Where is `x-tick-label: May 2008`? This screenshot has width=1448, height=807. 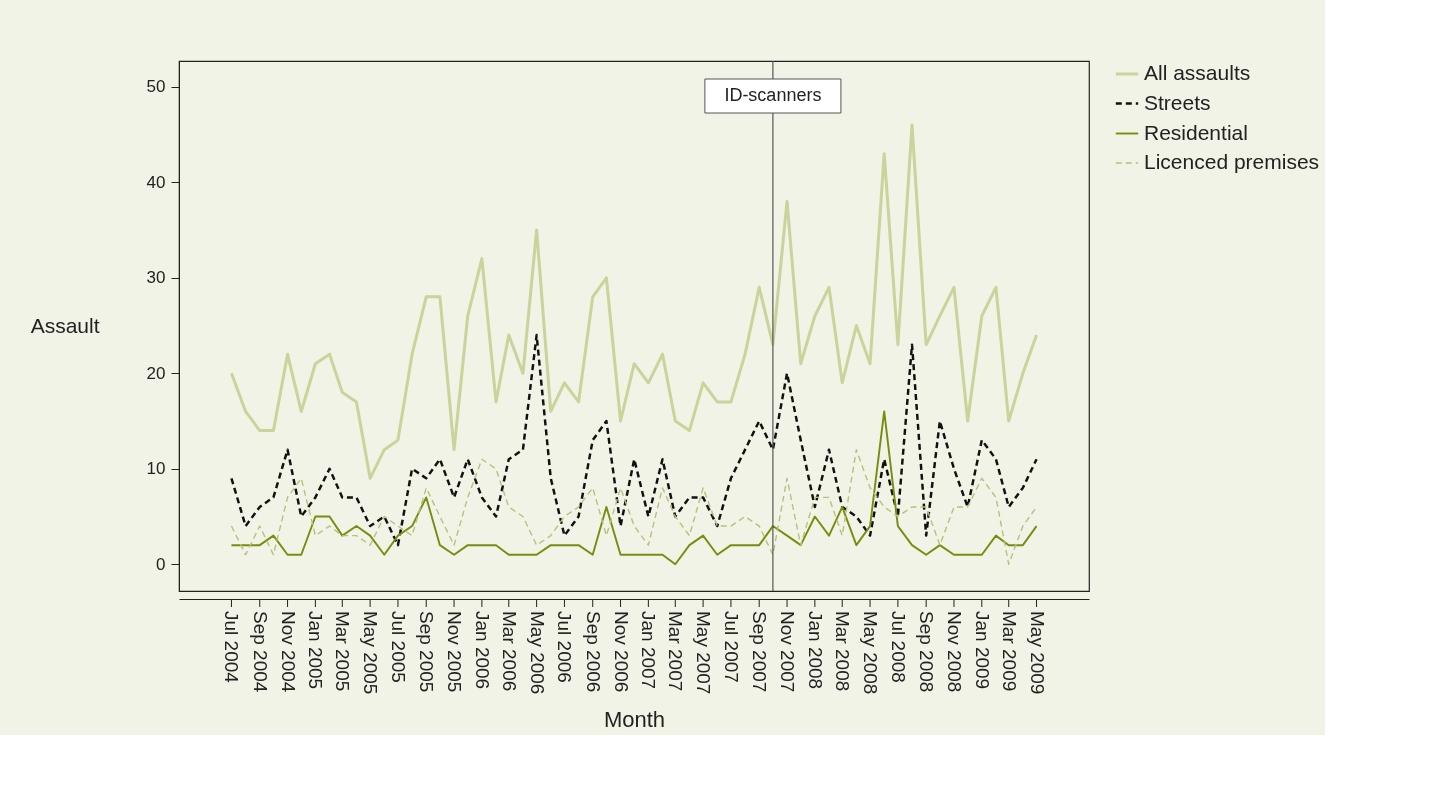
x-tick-label: May 2008 is located at coordinates (871, 653).